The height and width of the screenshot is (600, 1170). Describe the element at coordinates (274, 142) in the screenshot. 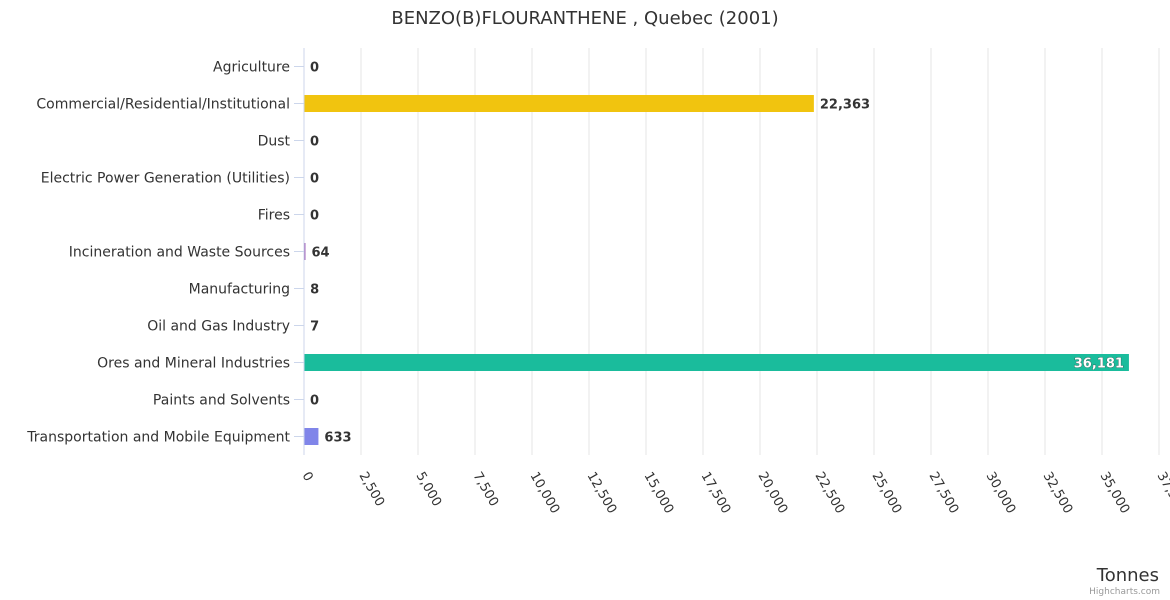

I see `category-label: Dust` at that location.